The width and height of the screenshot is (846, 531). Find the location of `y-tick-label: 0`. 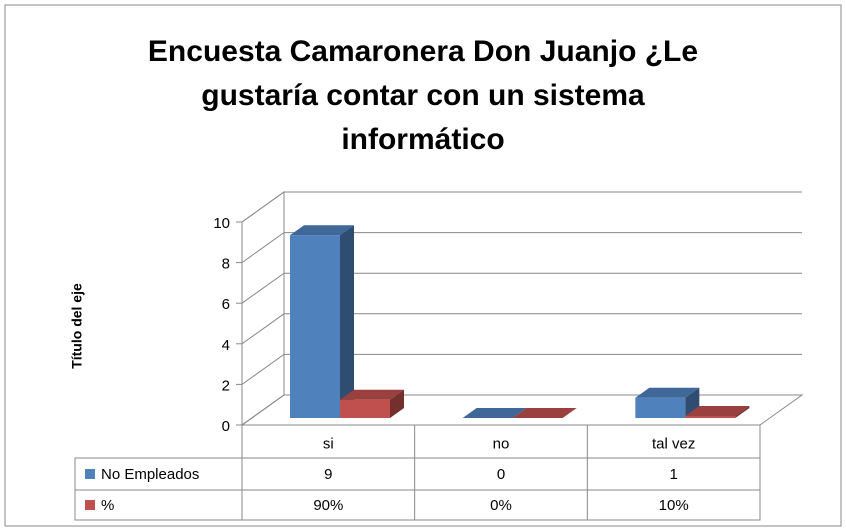

y-tick-label: 0 is located at coordinates (226, 426).